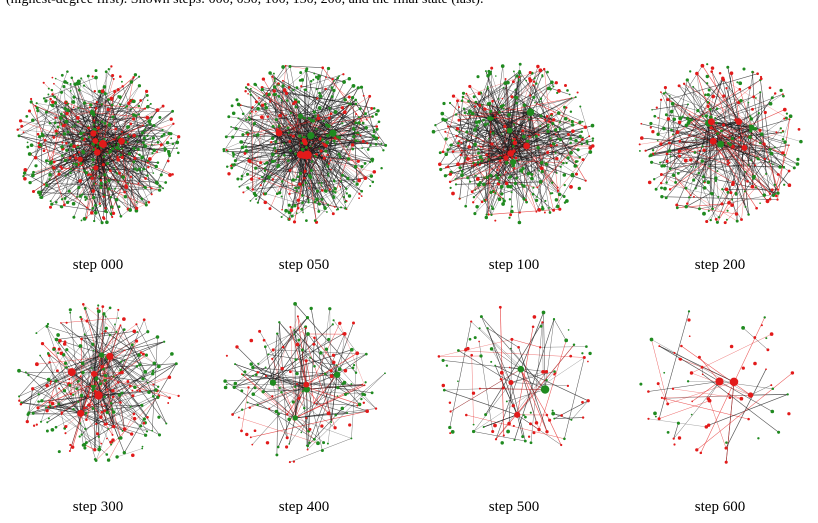 The height and width of the screenshot is (523, 818). What do you see at coordinates (717, 387) in the screenshot?
I see `network-graph` at bounding box center [717, 387].